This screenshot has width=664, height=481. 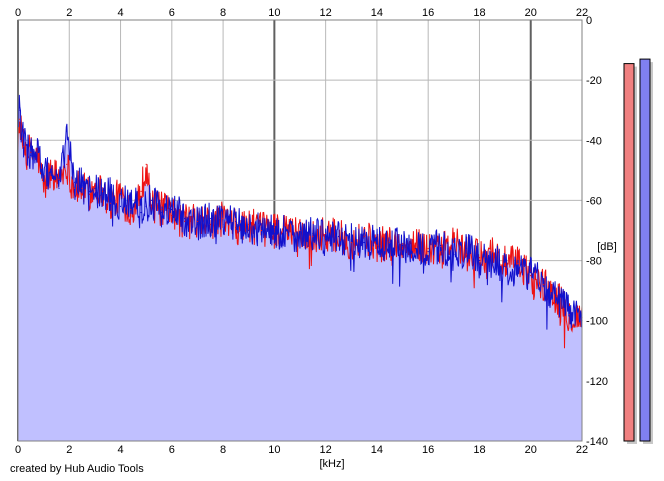 I want to click on y-tick-label: -120, so click(x=597, y=382).